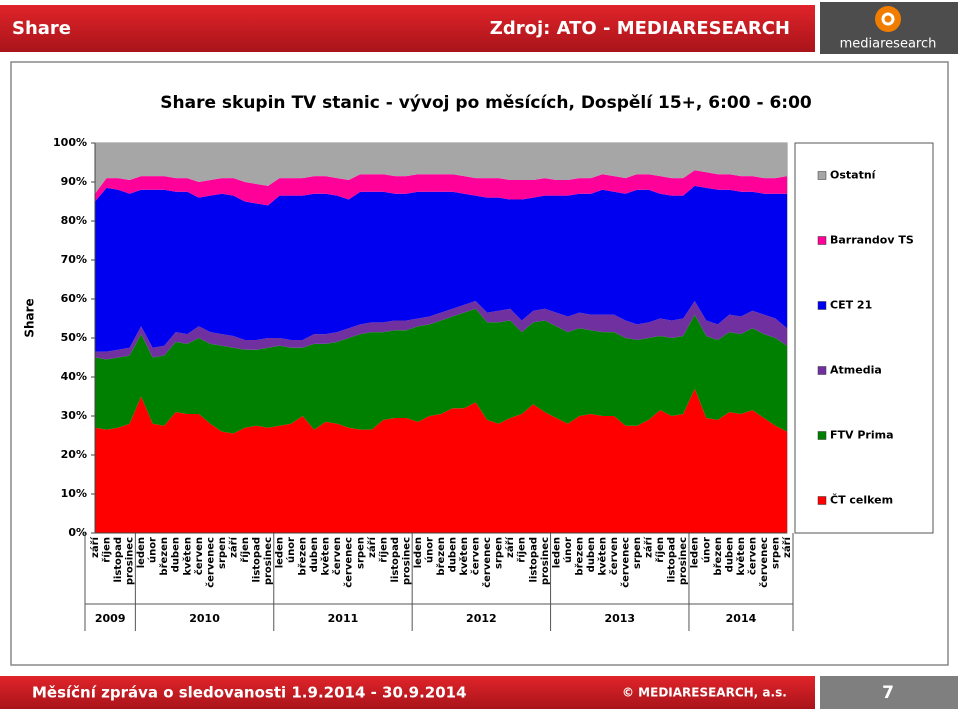 Image resolution: width=960 pixels, height=716 pixels. I want to click on legend-label: ČT celkem, so click(861, 500).